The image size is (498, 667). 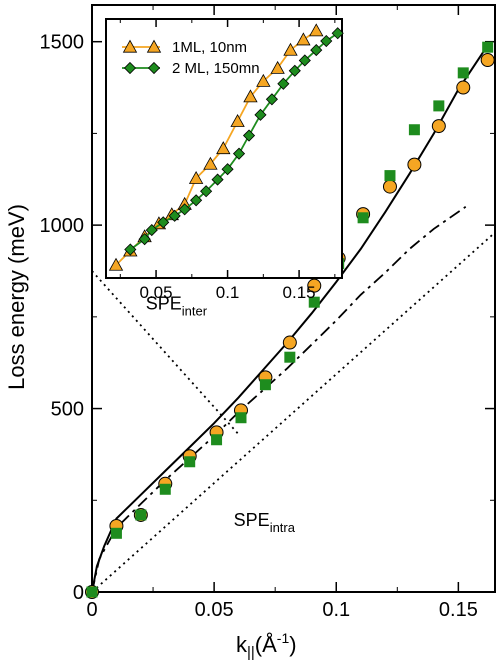 What do you see at coordinates (91, 610) in the screenshot?
I see `x-tick-label: 0` at bounding box center [91, 610].